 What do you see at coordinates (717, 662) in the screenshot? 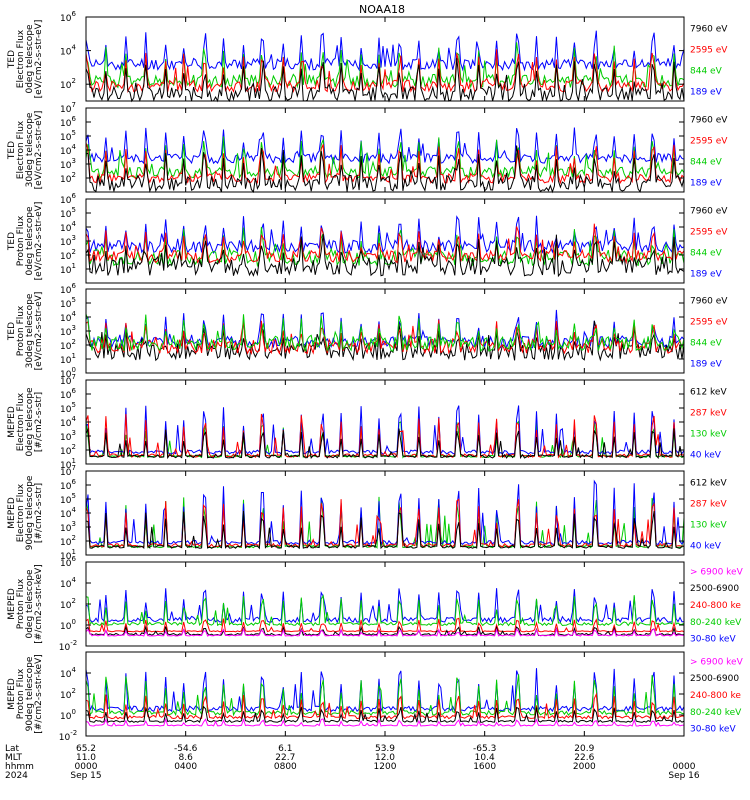
I see `legend-entry: > 6900 keV` at bounding box center [717, 662].